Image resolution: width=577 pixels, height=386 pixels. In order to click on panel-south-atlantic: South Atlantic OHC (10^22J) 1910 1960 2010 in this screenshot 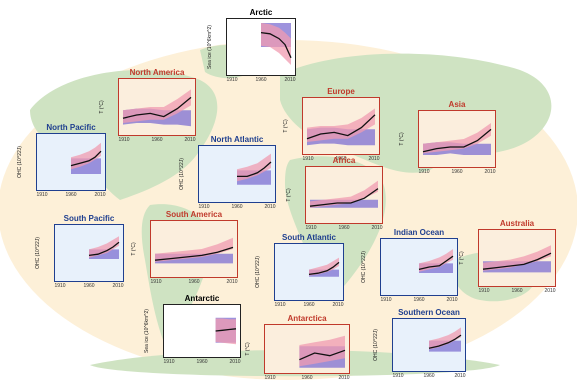, I will do `click(299, 270)`.